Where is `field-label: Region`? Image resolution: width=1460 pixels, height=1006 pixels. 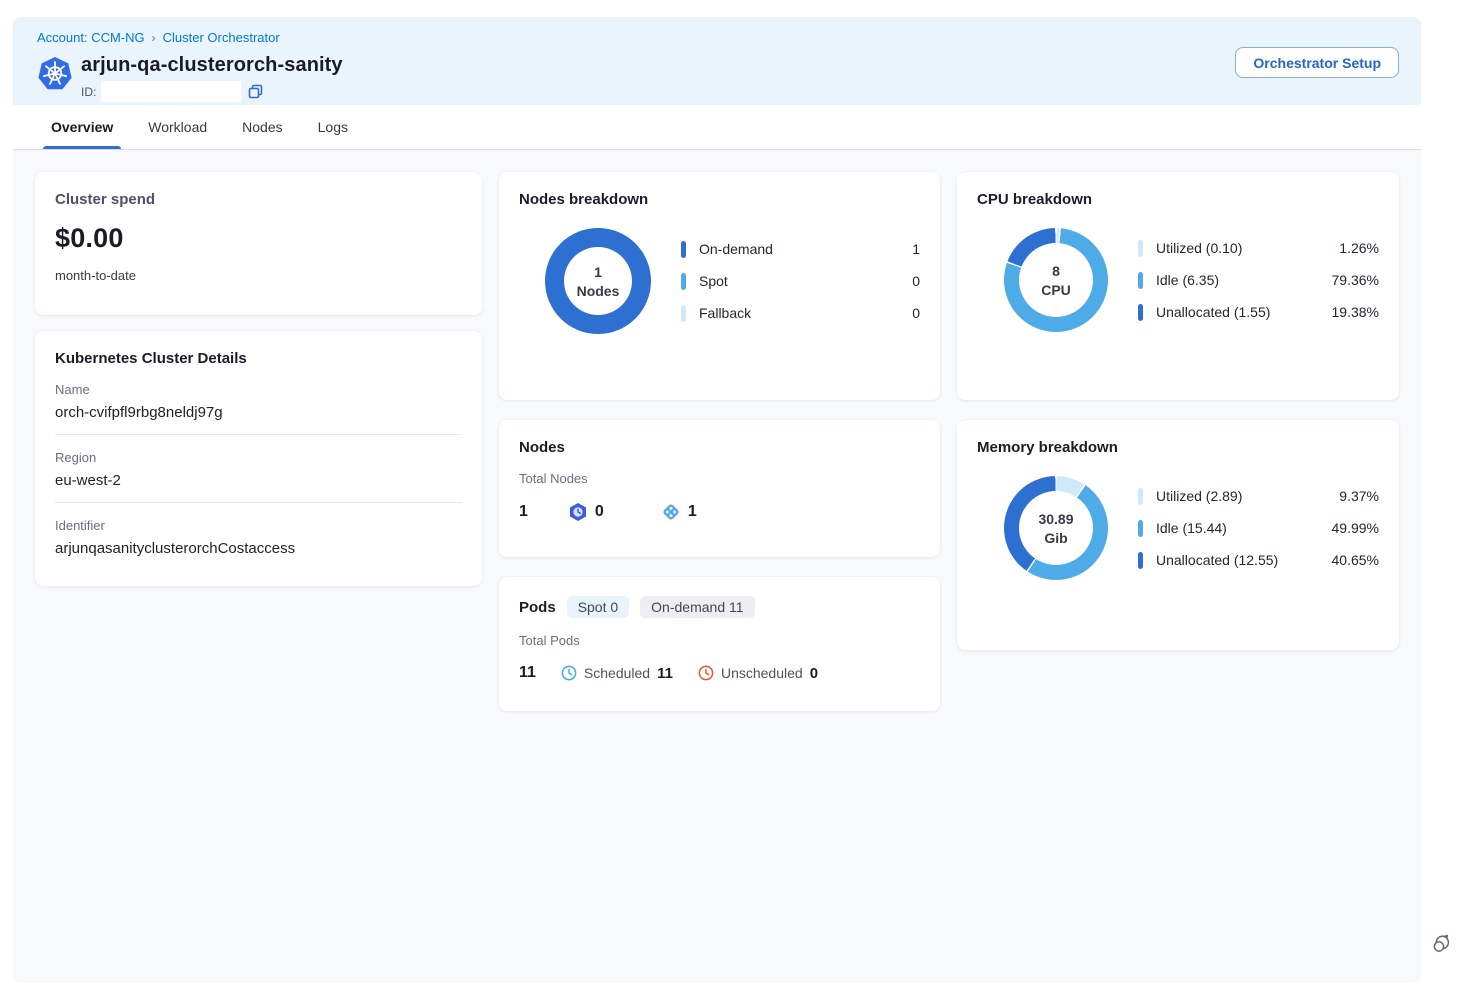 field-label: Region is located at coordinates (76, 457).